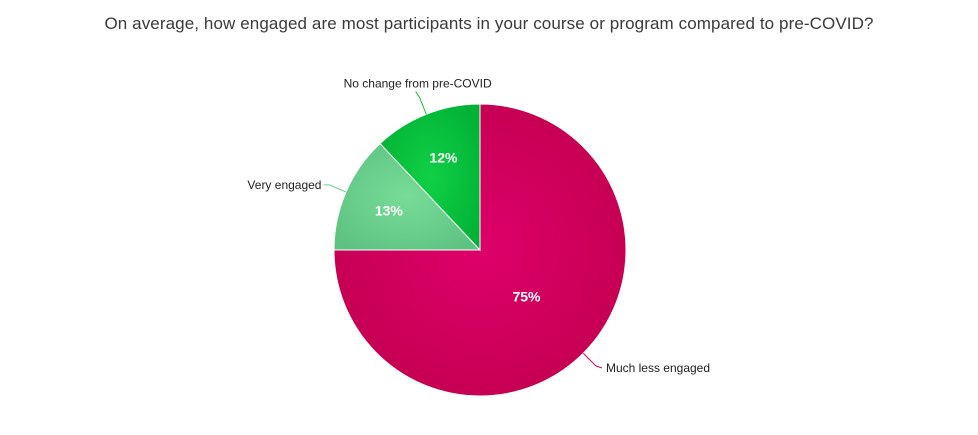  Describe the element at coordinates (443, 158) in the screenshot. I see `slice-value-label: 12%` at that location.